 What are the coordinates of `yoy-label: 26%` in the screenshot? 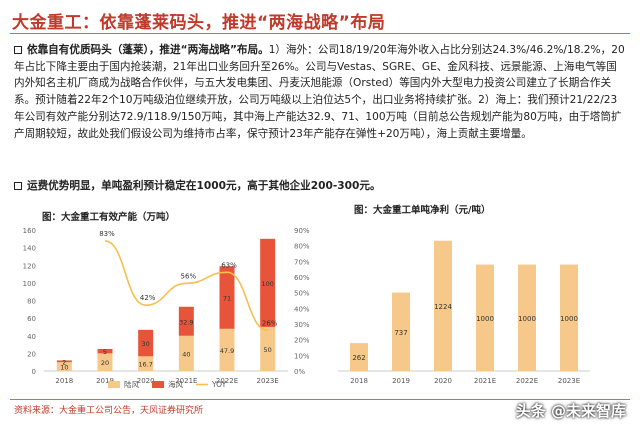 It's located at (270, 323).